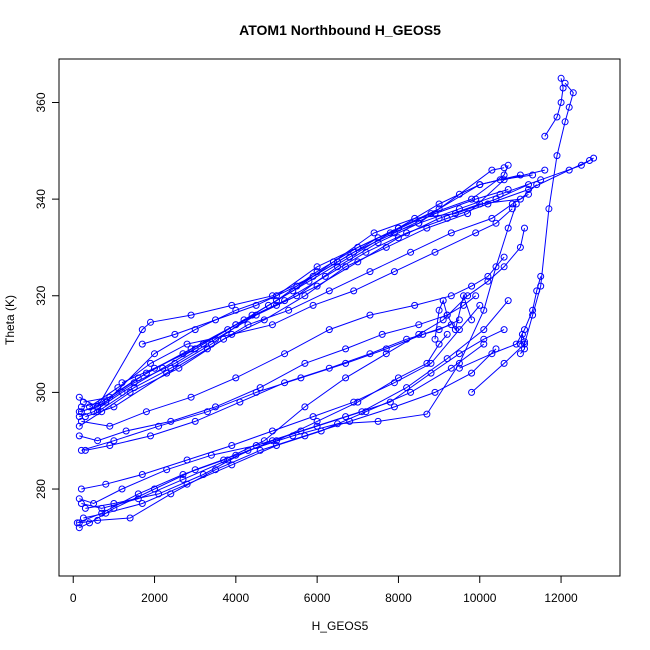  I want to click on x-tick-label: 8000, so click(398, 598).